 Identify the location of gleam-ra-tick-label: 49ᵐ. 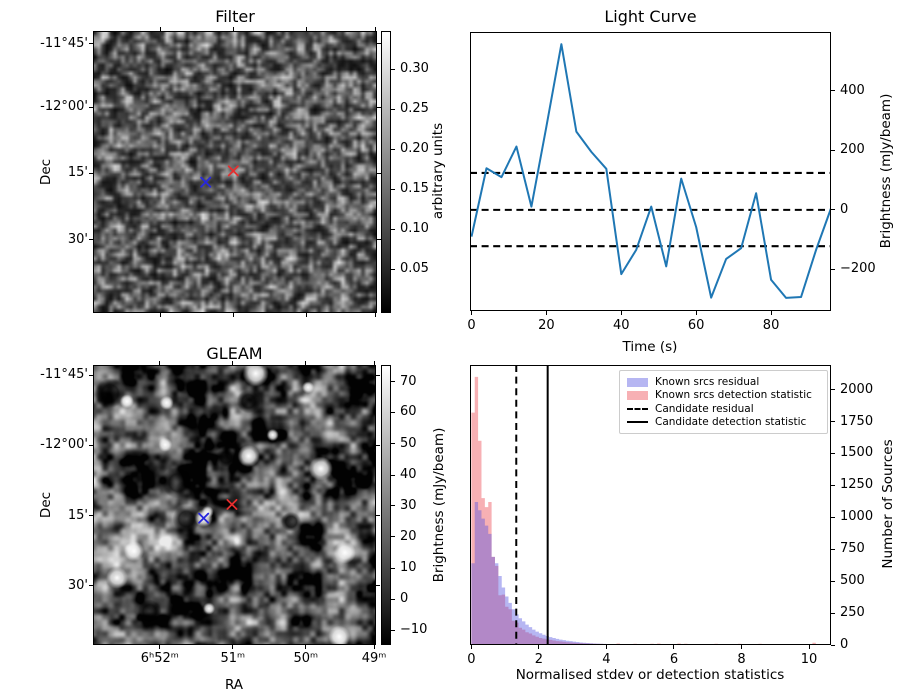
(374, 658).